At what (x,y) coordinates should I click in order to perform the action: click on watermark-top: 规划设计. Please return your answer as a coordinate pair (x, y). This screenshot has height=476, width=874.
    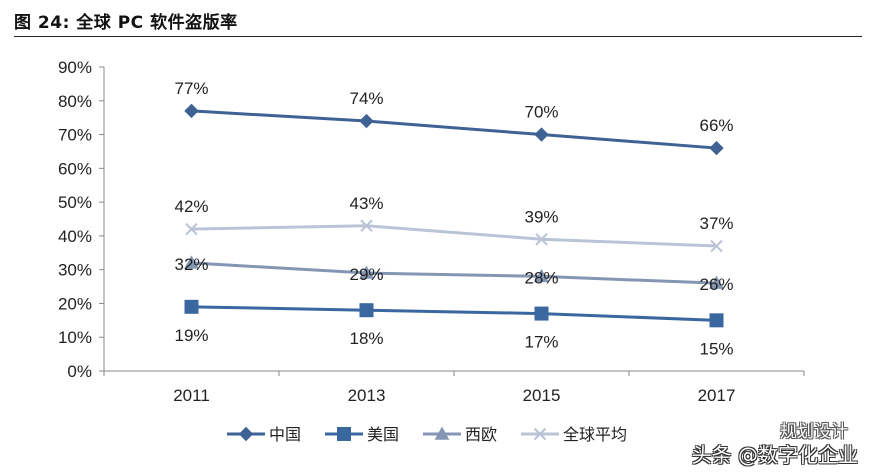
    Looking at the image, I should click on (814, 432).